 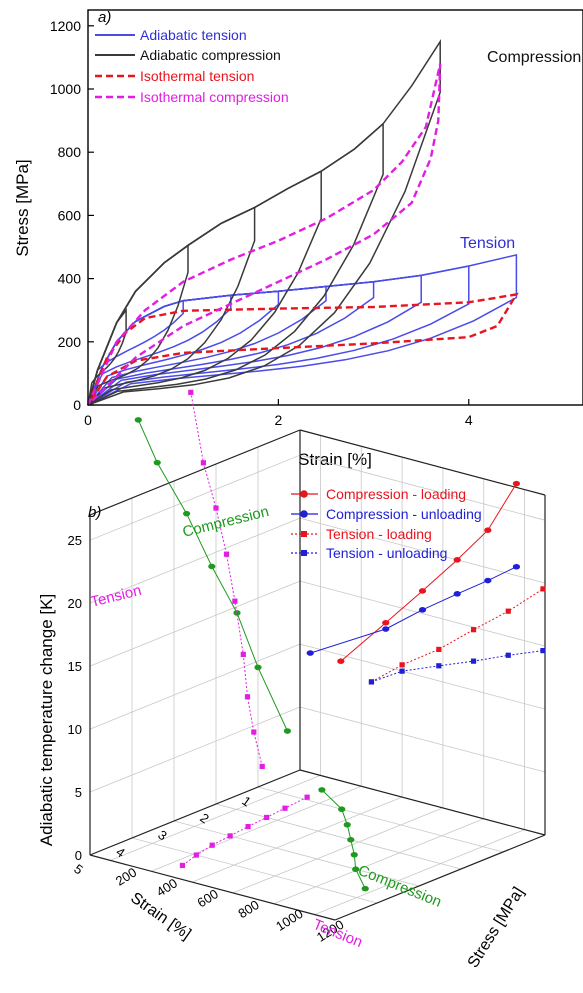 I want to click on panel-b-zlabel: Adiabatic temperature change [K], so click(x=46, y=720).